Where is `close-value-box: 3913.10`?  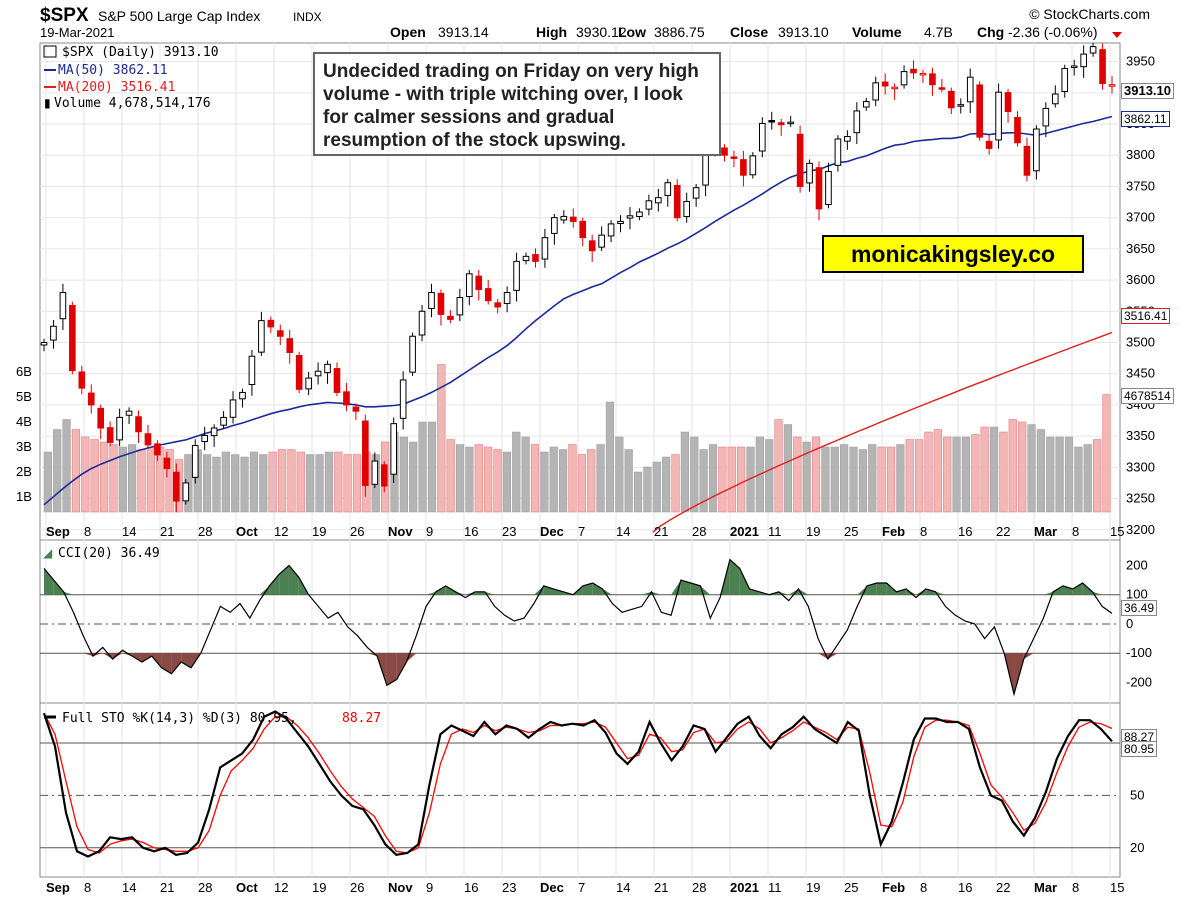
close-value-box: 3913.10 is located at coordinates (1147, 91).